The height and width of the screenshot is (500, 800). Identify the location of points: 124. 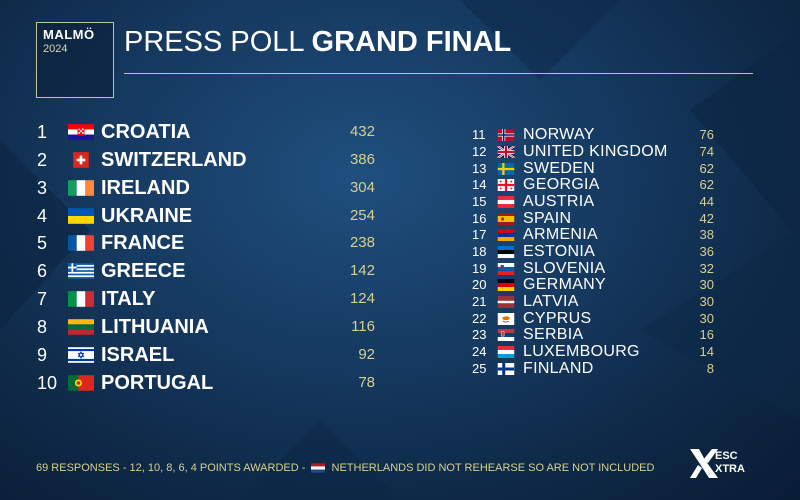
(362, 298).